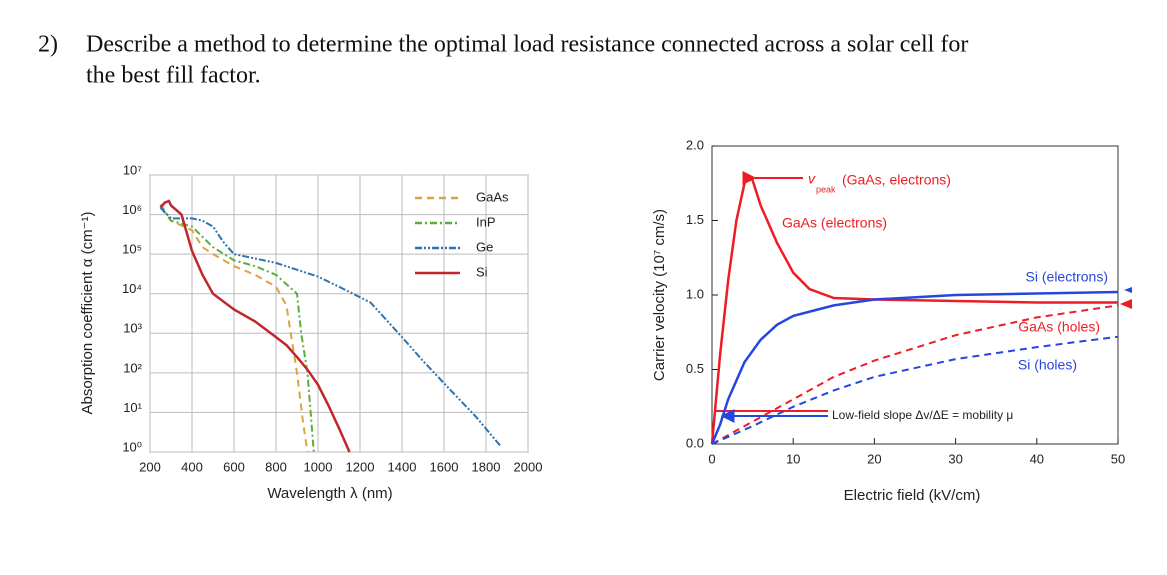 This screenshot has height=575, width=1167. Describe the element at coordinates (695, 293) in the screenshot. I see `y-tick-label: 1.0` at that location.